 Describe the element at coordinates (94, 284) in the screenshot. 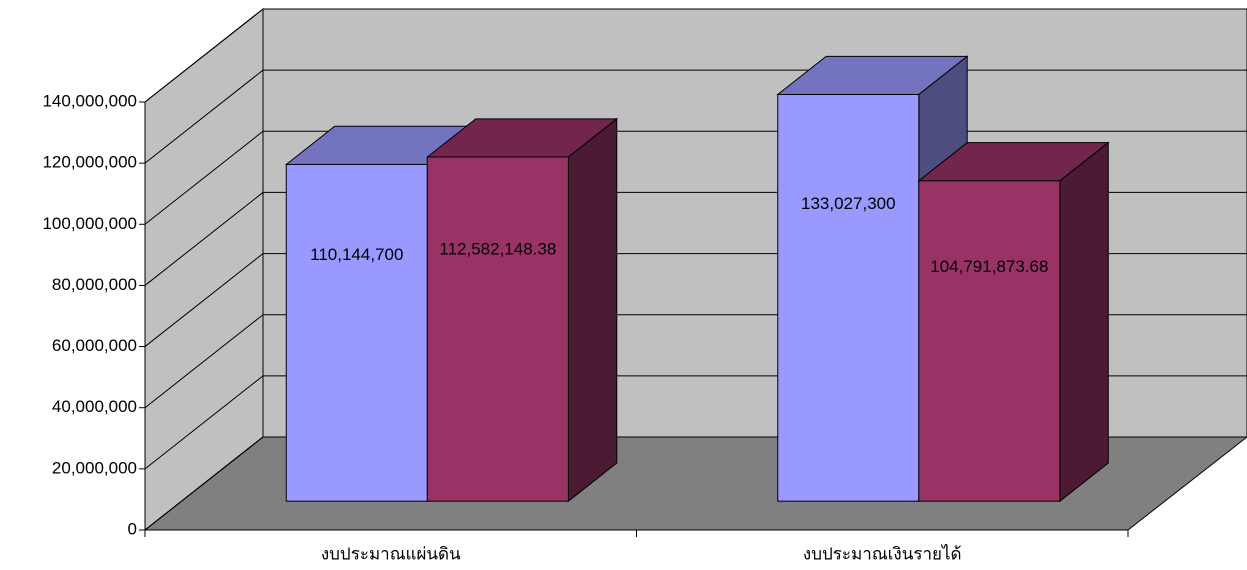

I see `y-tick-label: 80,000,000` at that location.